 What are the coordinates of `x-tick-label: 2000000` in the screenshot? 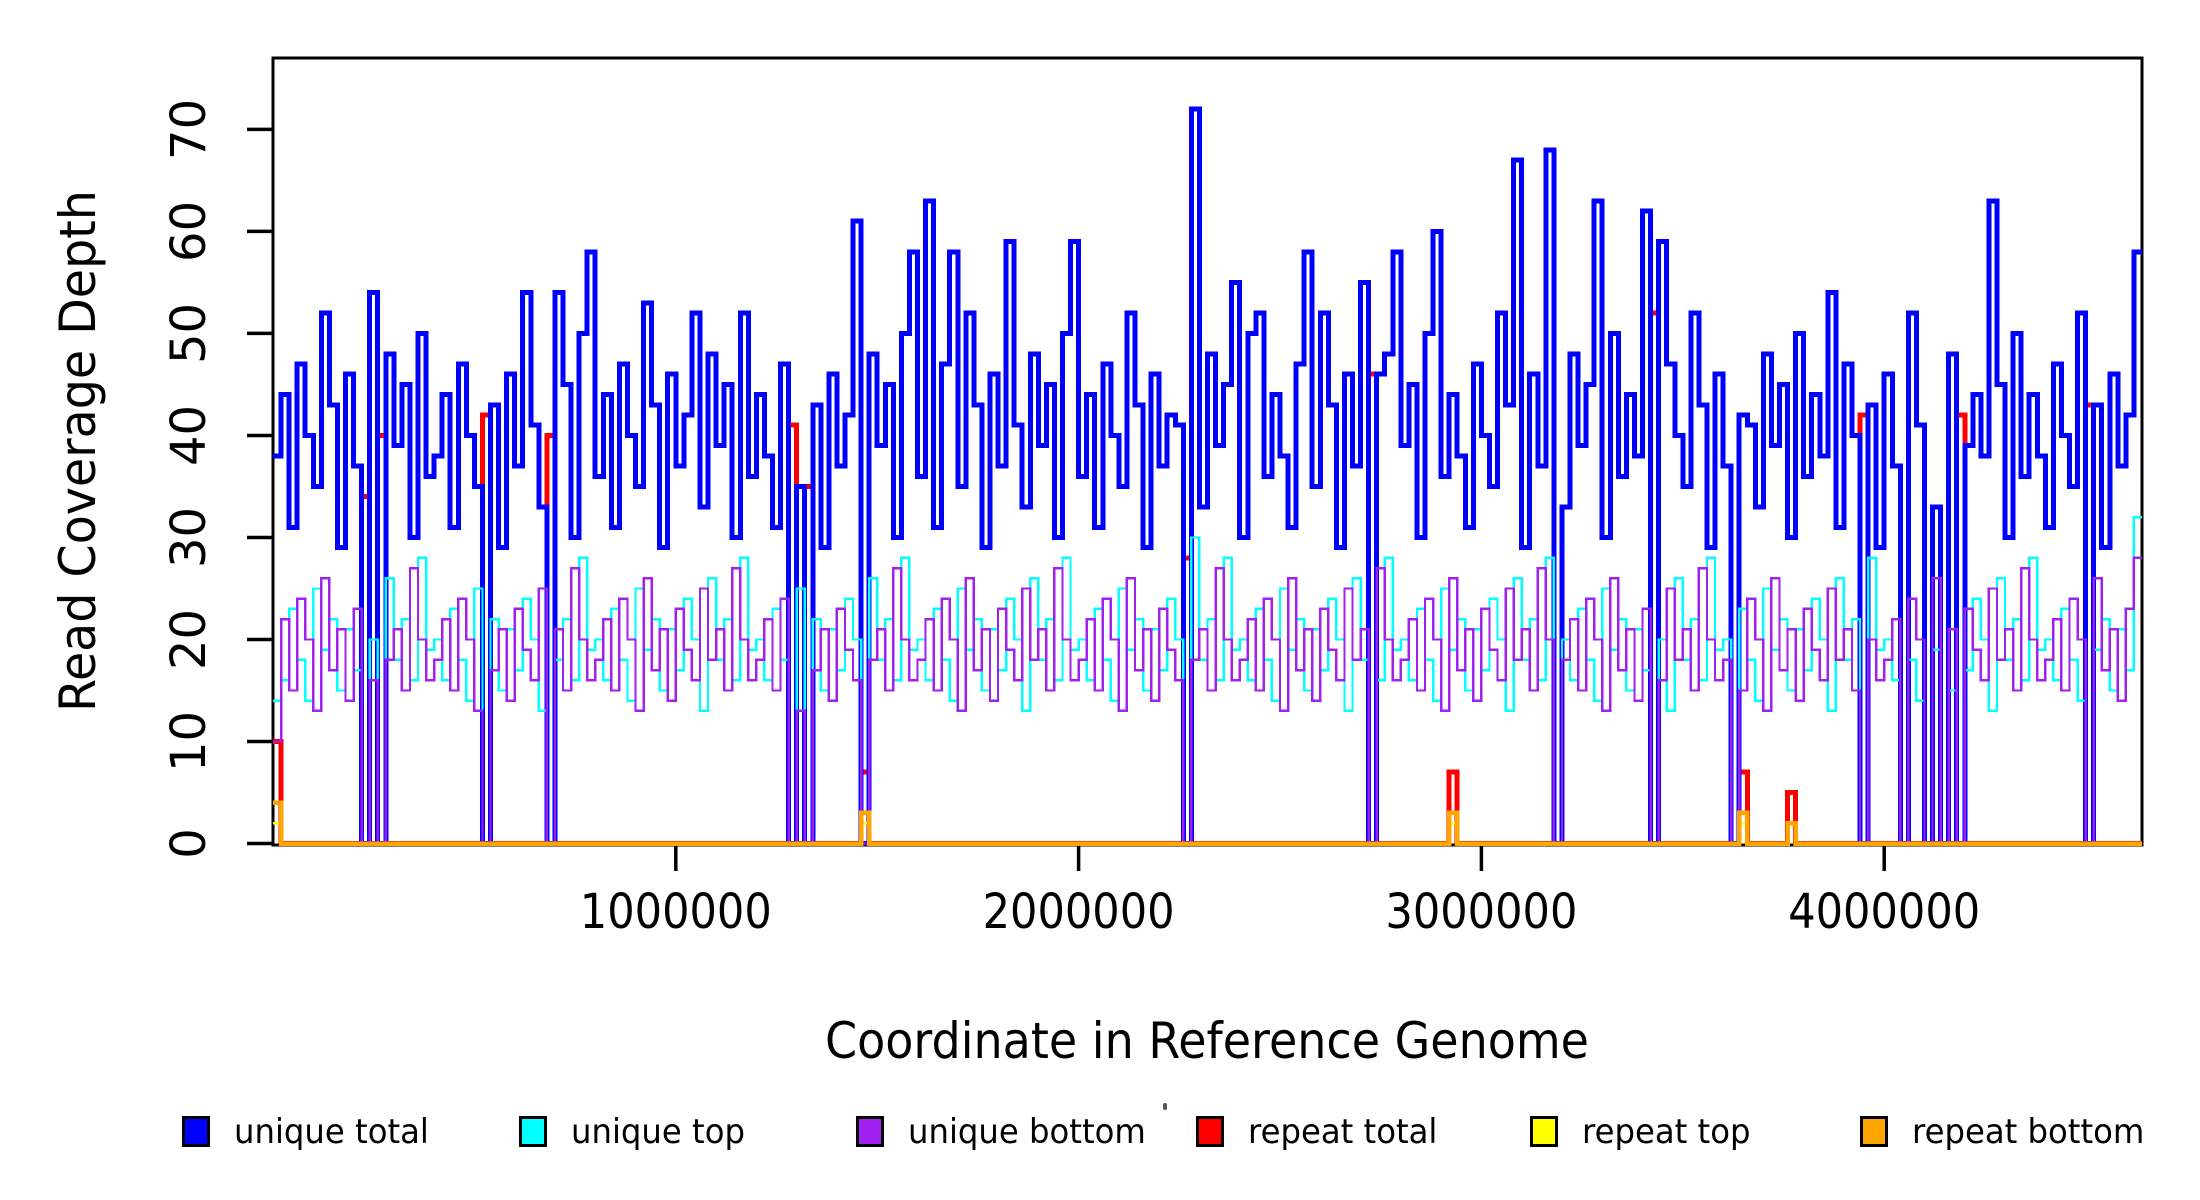 It's located at (1079, 912).